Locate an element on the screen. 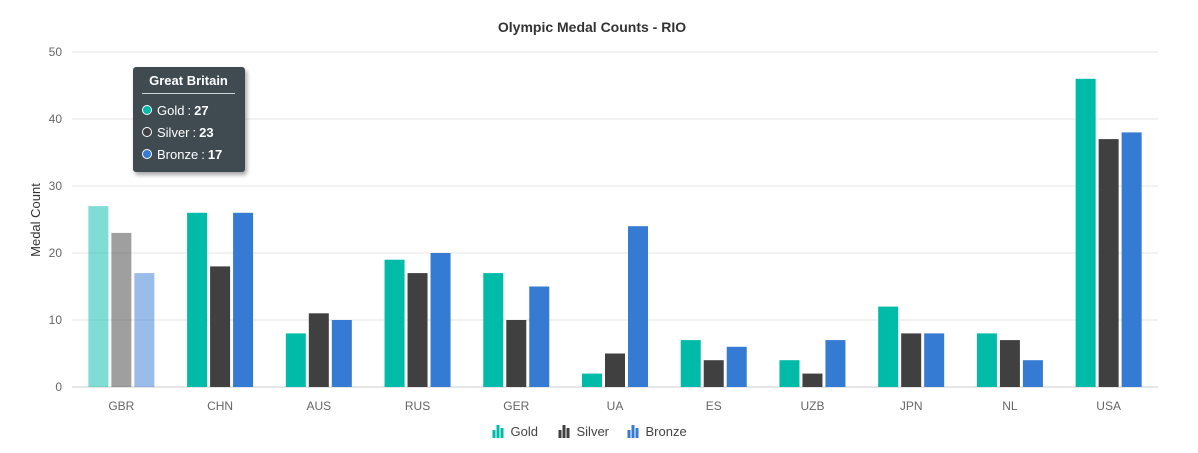 Image resolution: width=1198 pixels, height=453 pixels. bar-bronze-chn is located at coordinates (243, 299).